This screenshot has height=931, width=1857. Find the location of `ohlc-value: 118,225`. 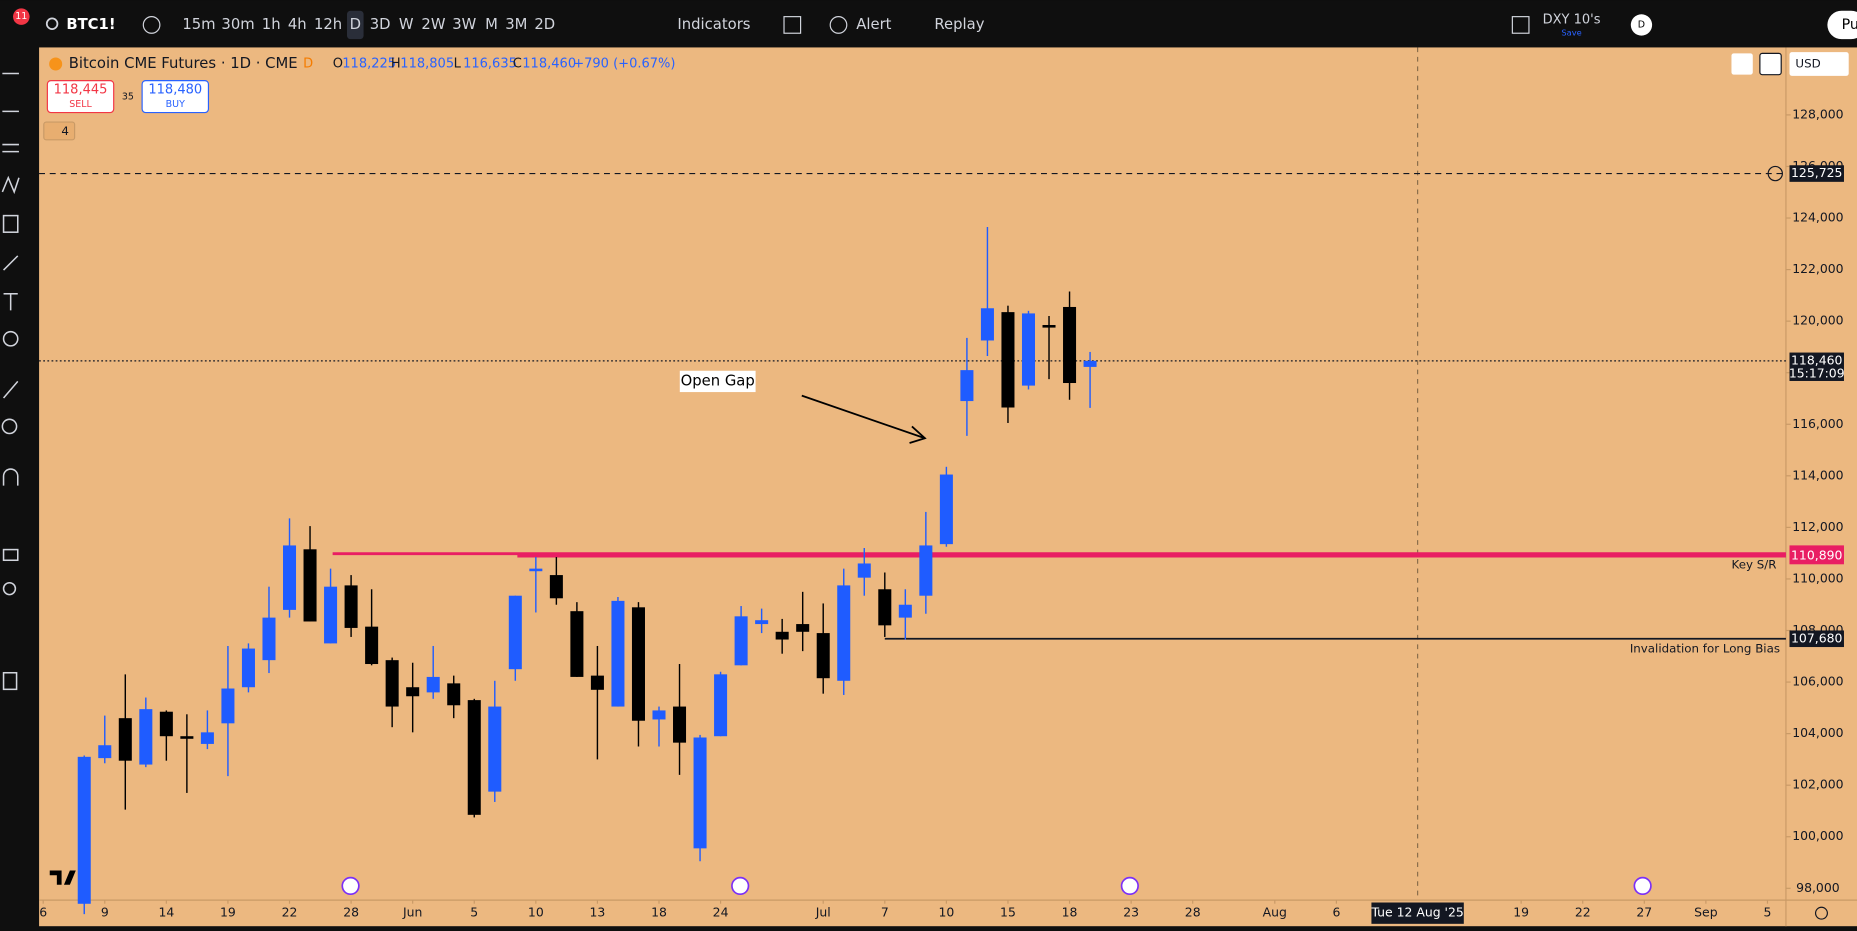

ohlc-value: 118,225 is located at coordinates (369, 64).